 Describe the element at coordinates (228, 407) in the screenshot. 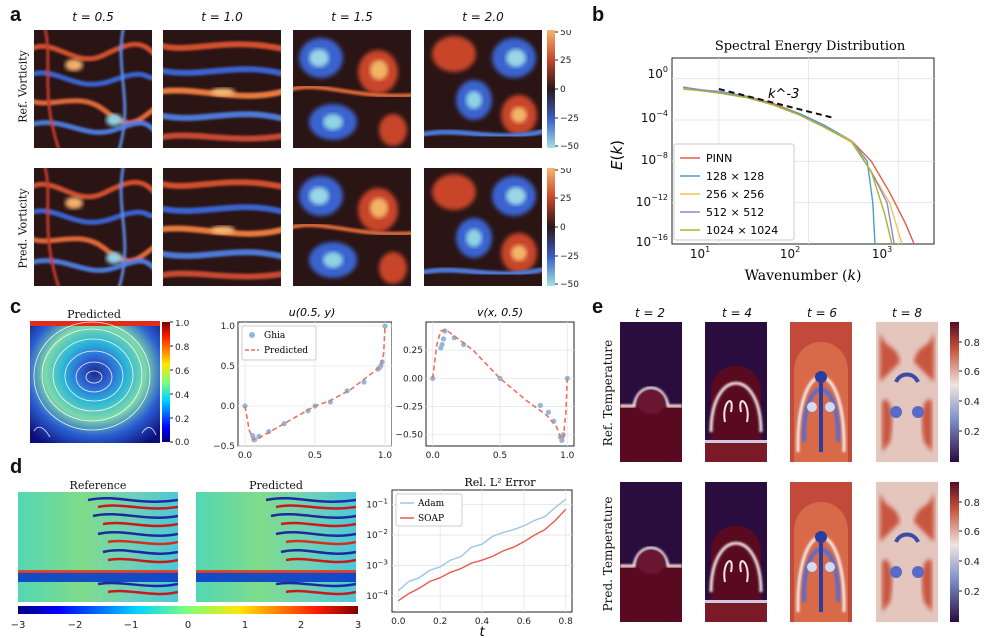

I see `u-profile-ytick-2: 0.0` at that location.